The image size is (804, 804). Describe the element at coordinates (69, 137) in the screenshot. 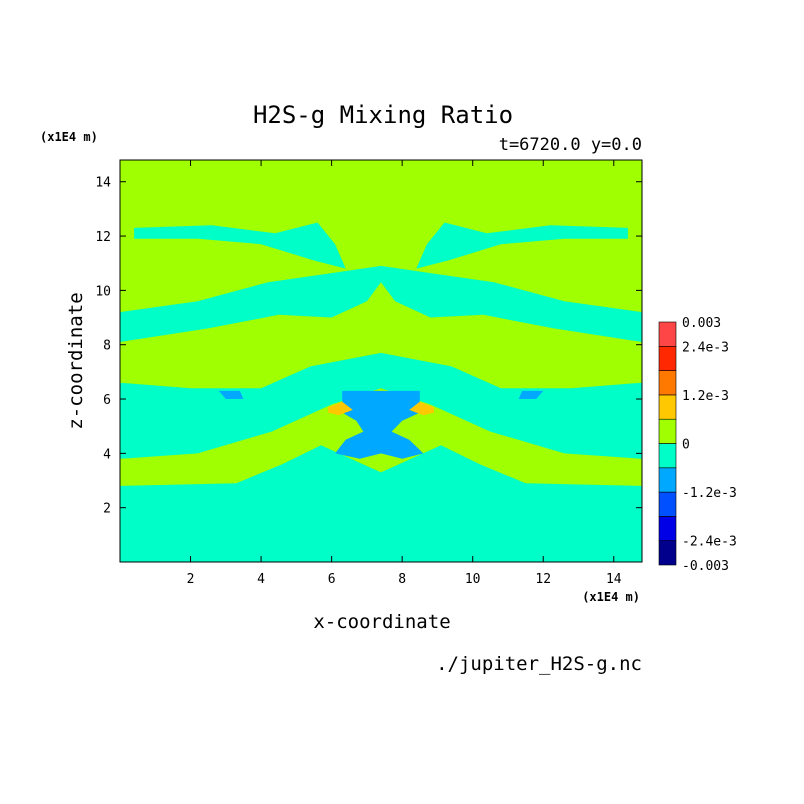

I see `y-axis-unit: (x1E4 m)` at that location.